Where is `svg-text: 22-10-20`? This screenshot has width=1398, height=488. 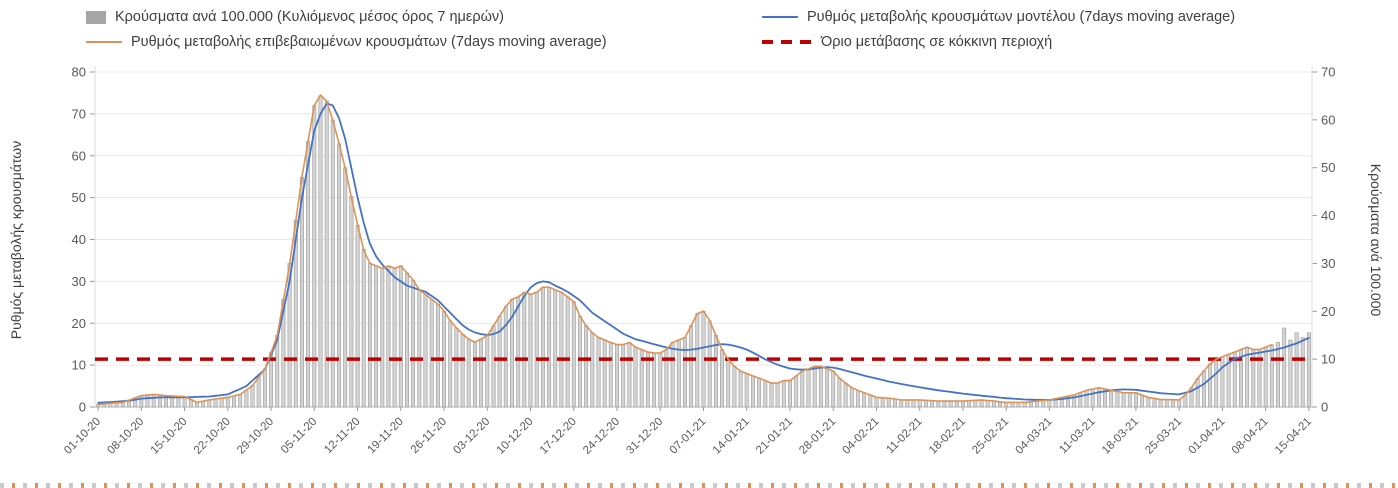 svg-text: 22-10-20 is located at coordinates (212, 436).